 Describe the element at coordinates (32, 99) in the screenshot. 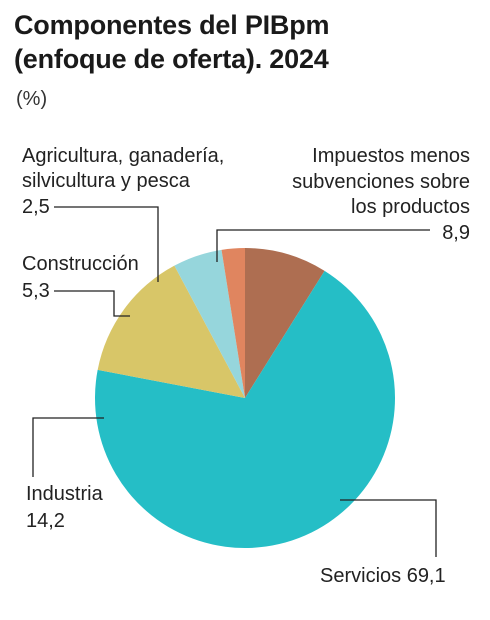

I see `unit-label: (%)` at that location.